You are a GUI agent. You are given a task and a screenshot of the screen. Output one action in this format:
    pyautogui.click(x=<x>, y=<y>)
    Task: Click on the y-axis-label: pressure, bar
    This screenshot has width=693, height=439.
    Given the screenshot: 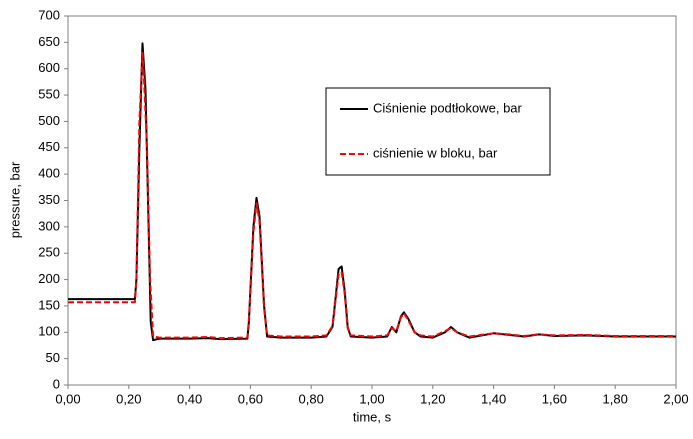 What is the action you would take?
    pyautogui.click(x=14, y=199)
    